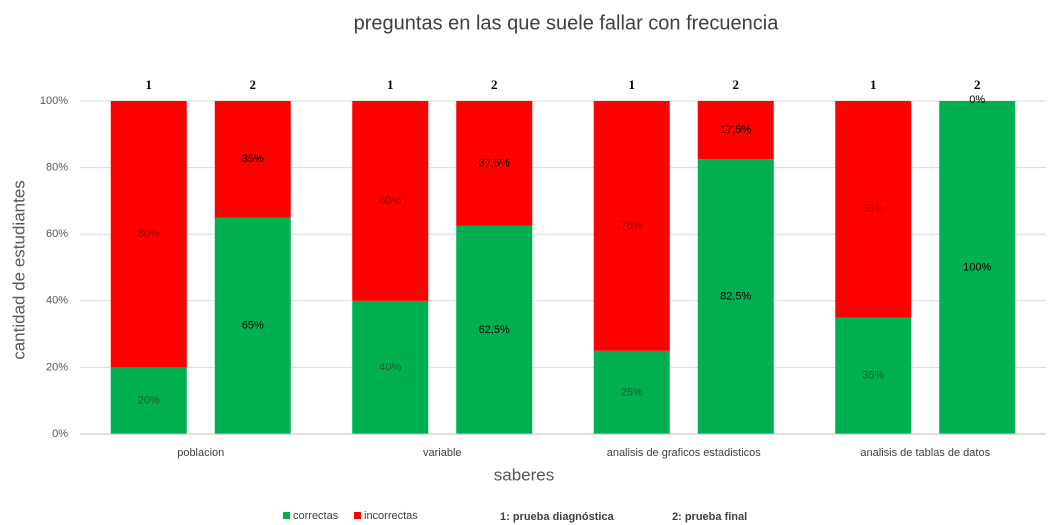 The image size is (1048, 525). Describe the element at coordinates (684, 453) in the screenshot. I see `x-tick-label: analisis de graficos estadisticos` at that location.